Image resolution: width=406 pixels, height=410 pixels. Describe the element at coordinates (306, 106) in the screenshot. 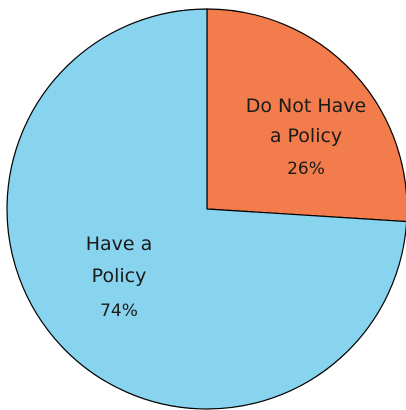

I see `slice-label-line-0-0: Do Not Have` at that location.